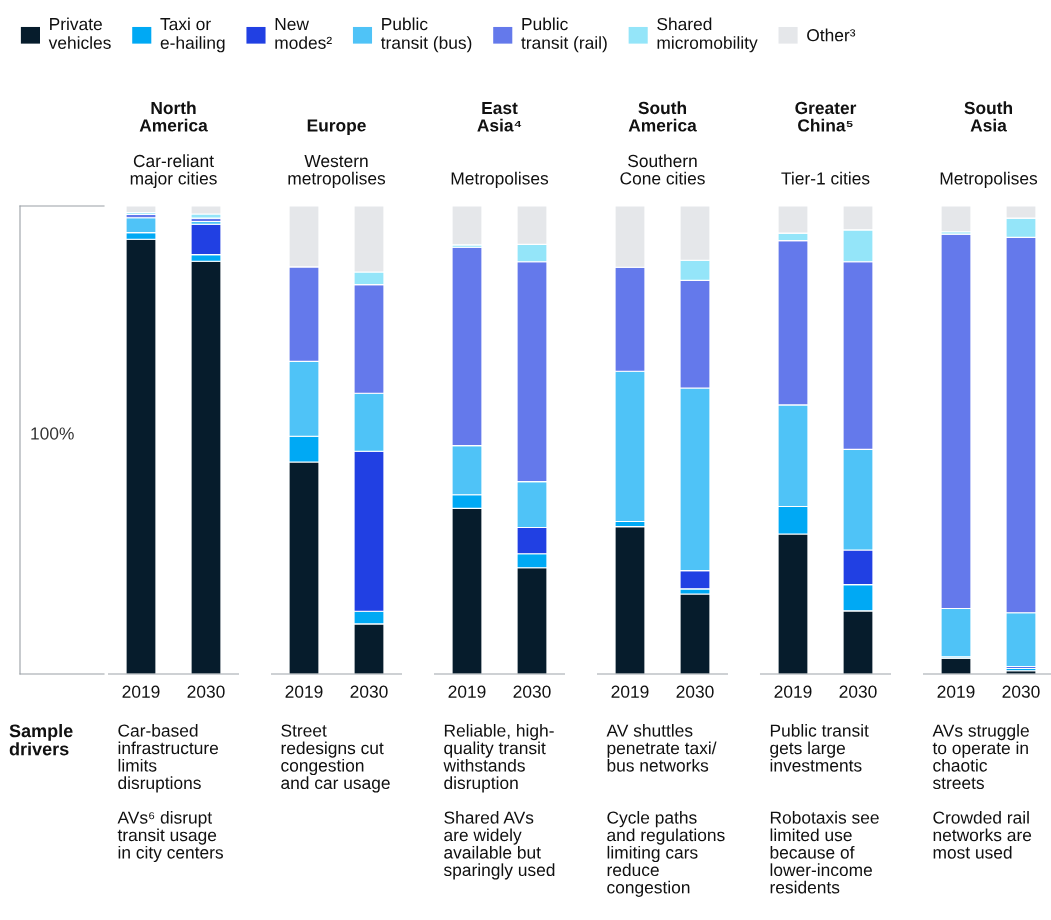 The height and width of the screenshot is (920, 1051). What do you see at coordinates (303, 33) in the screenshot?
I see `legend-label: New modes²` at bounding box center [303, 33].